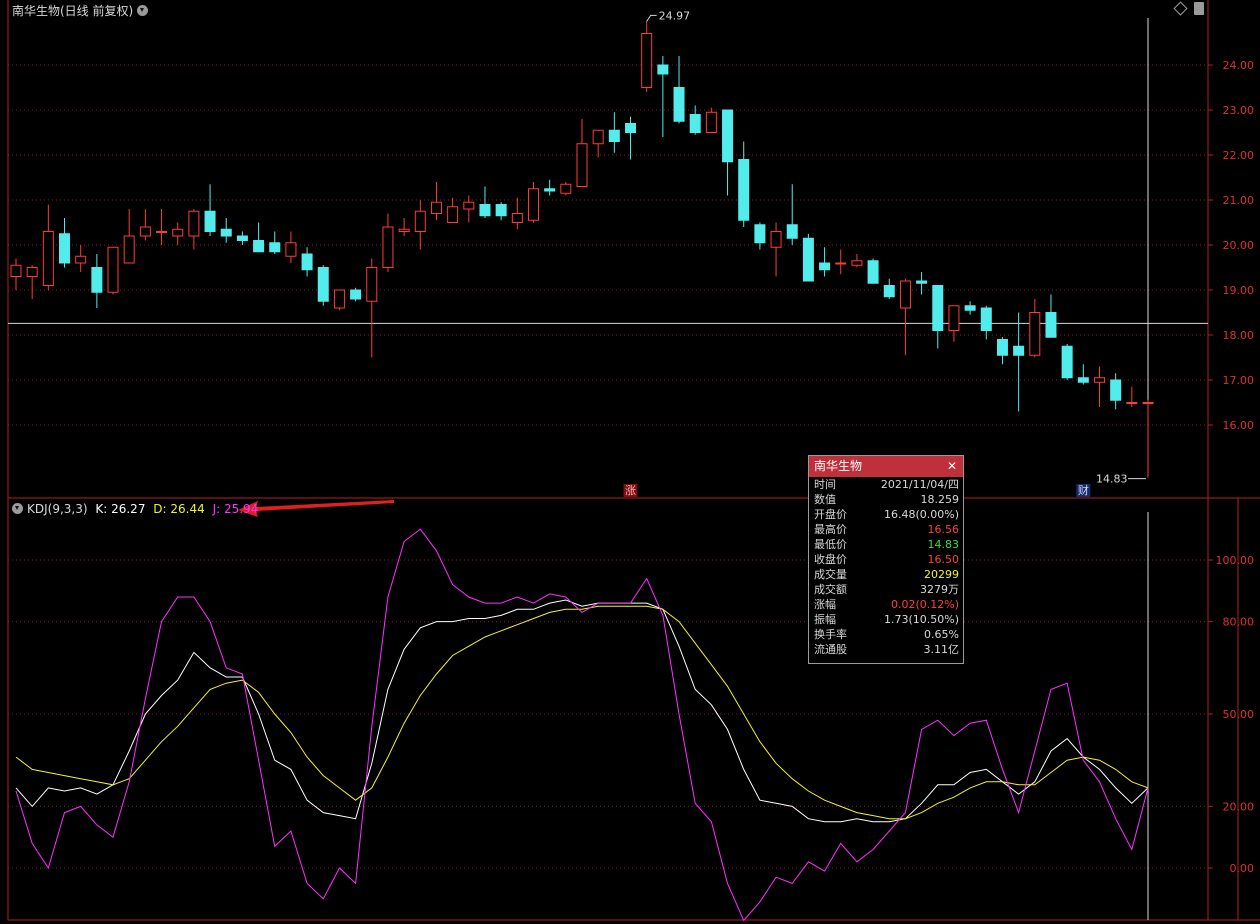  I want to click on indicator-legend: KDJ(9,3,3) K: 26.27 D: 26.44 J: 25.94, so click(135, 509).